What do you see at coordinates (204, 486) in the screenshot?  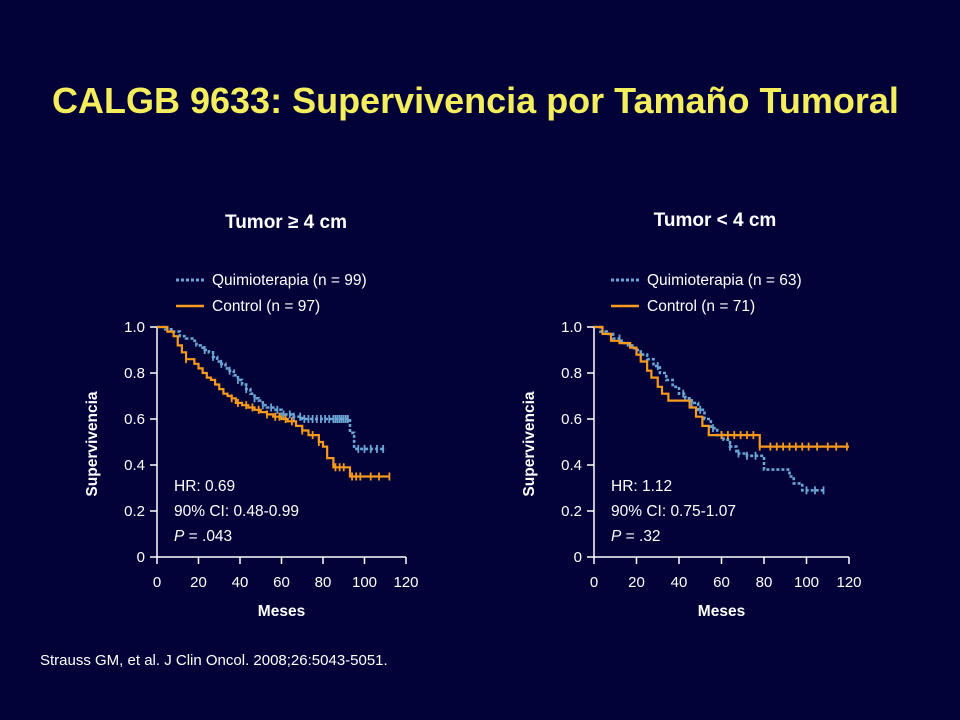 I see `hr-value: HR: 0.69` at bounding box center [204, 486].